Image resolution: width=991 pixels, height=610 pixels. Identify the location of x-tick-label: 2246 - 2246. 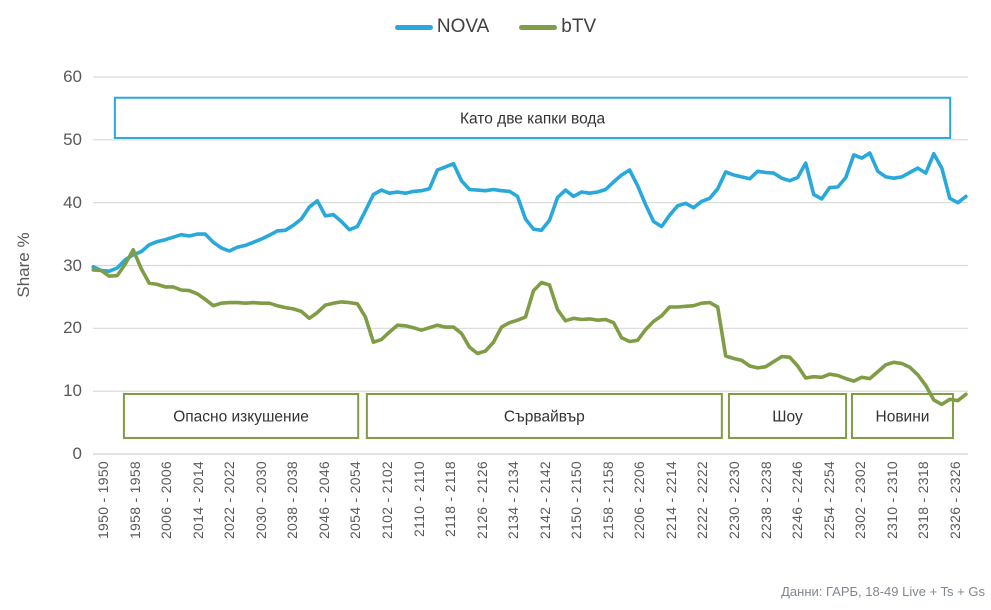
(797, 500).